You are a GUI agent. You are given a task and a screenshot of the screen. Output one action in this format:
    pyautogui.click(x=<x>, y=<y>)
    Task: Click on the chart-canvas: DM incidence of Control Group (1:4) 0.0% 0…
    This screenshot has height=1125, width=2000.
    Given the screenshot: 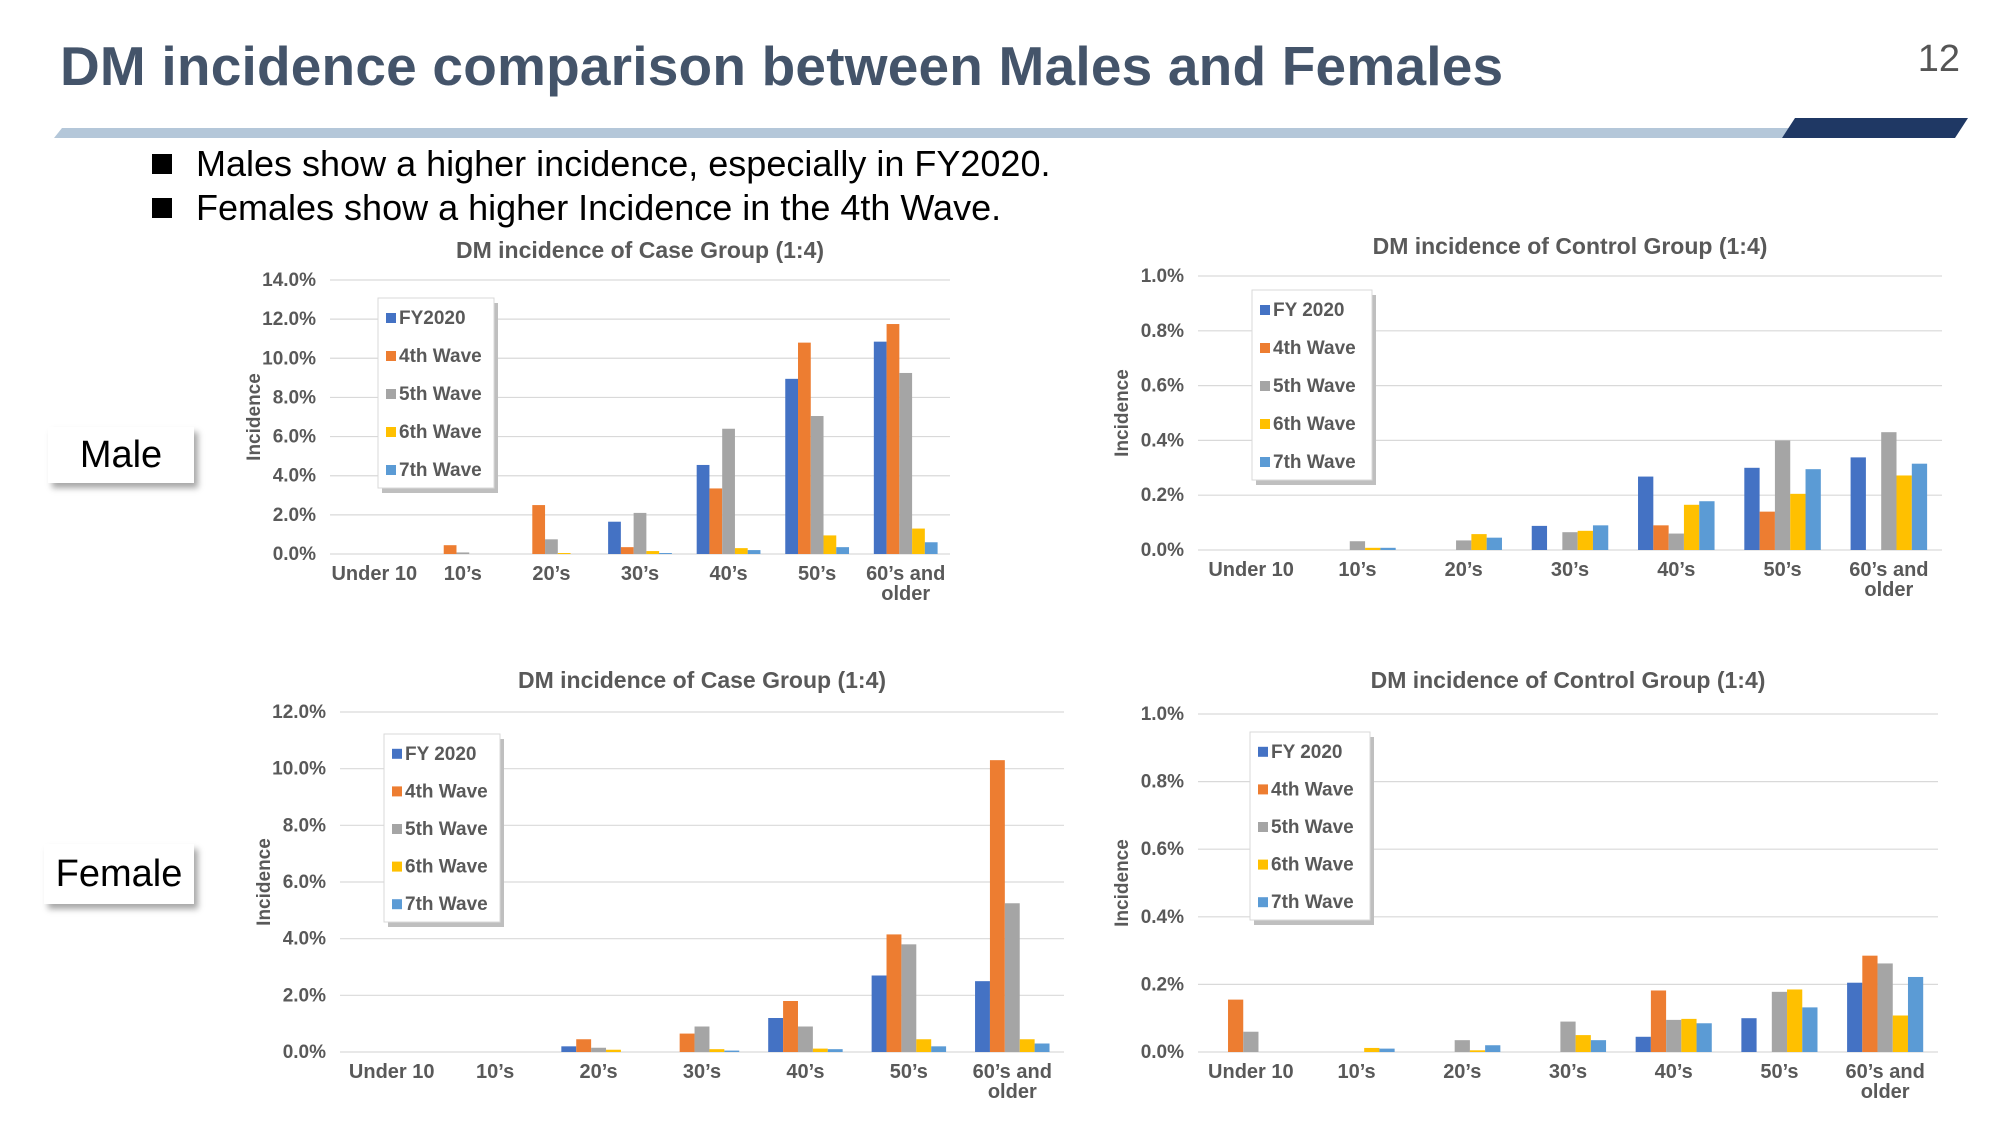 What is the action you would take?
    pyautogui.click(x=1527, y=417)
    